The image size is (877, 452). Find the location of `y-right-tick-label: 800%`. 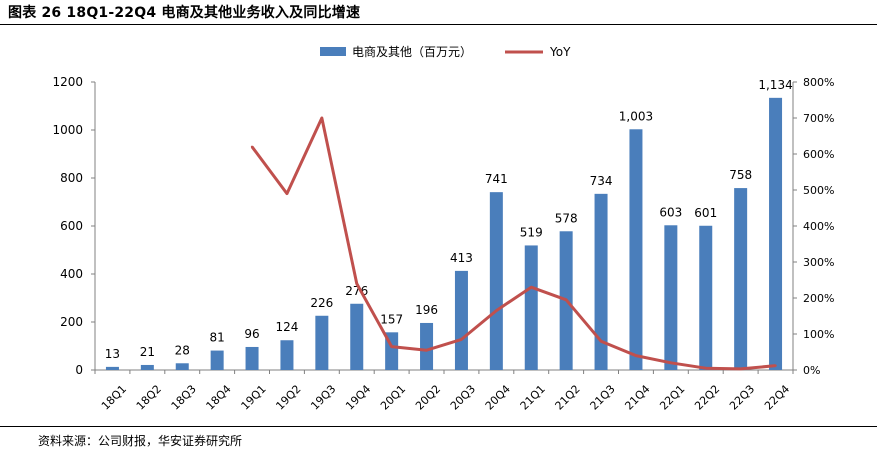

y-right-tick-label: 800% is located at coordinates (818, 82).